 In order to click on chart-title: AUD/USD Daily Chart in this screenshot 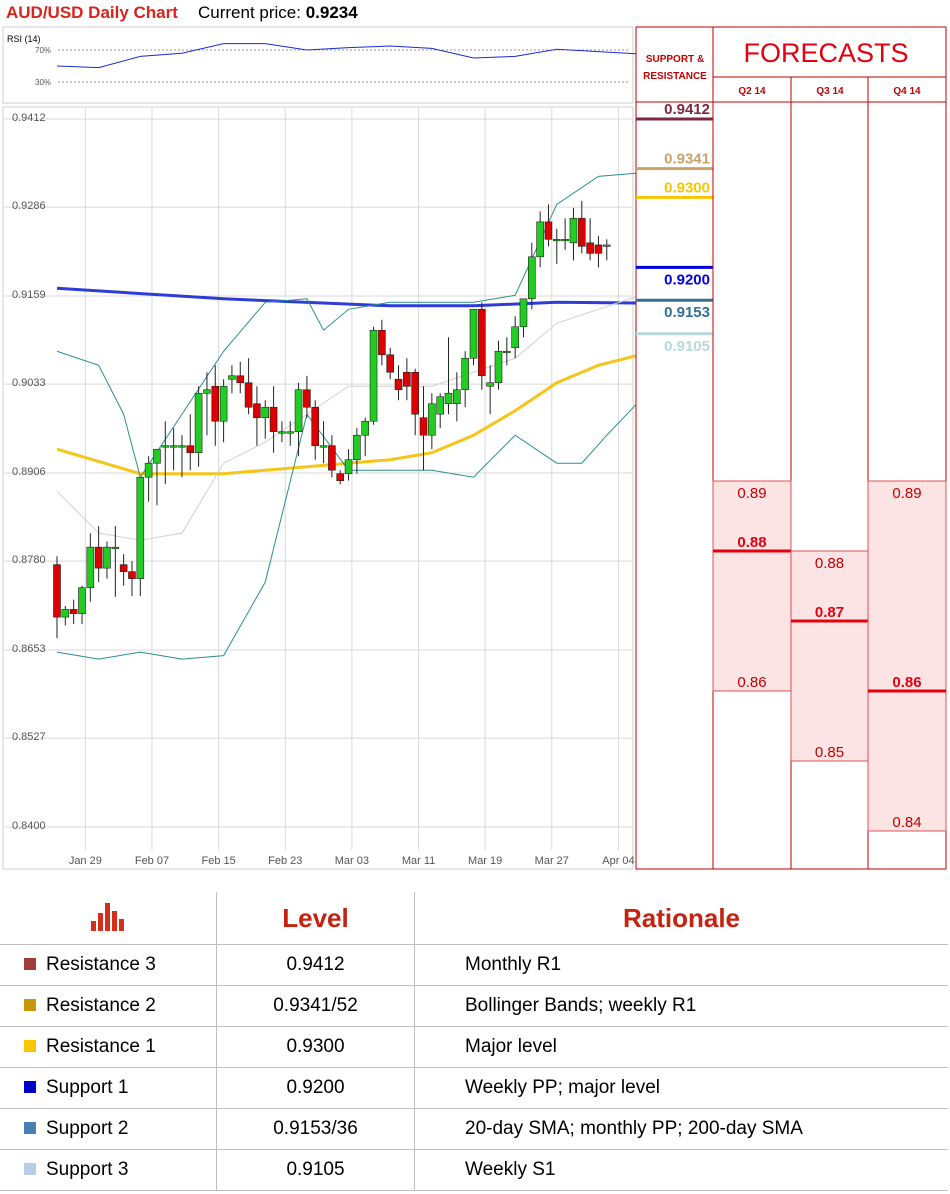, I will do `click(92, 12)`.